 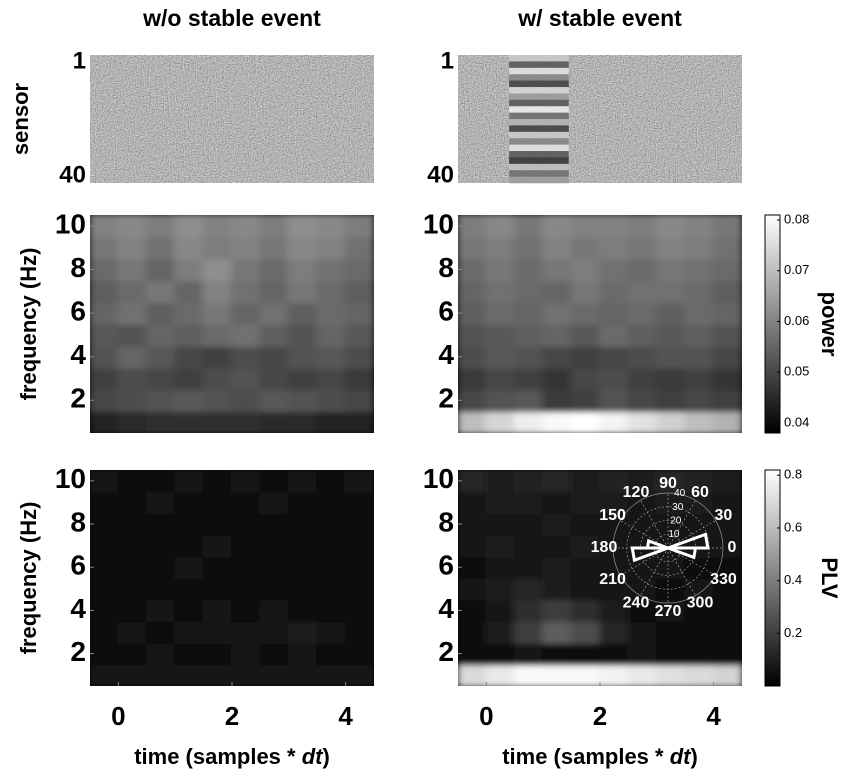 I want to click on colorbar-tick-label: 0.6, so click(x=793, y=526).